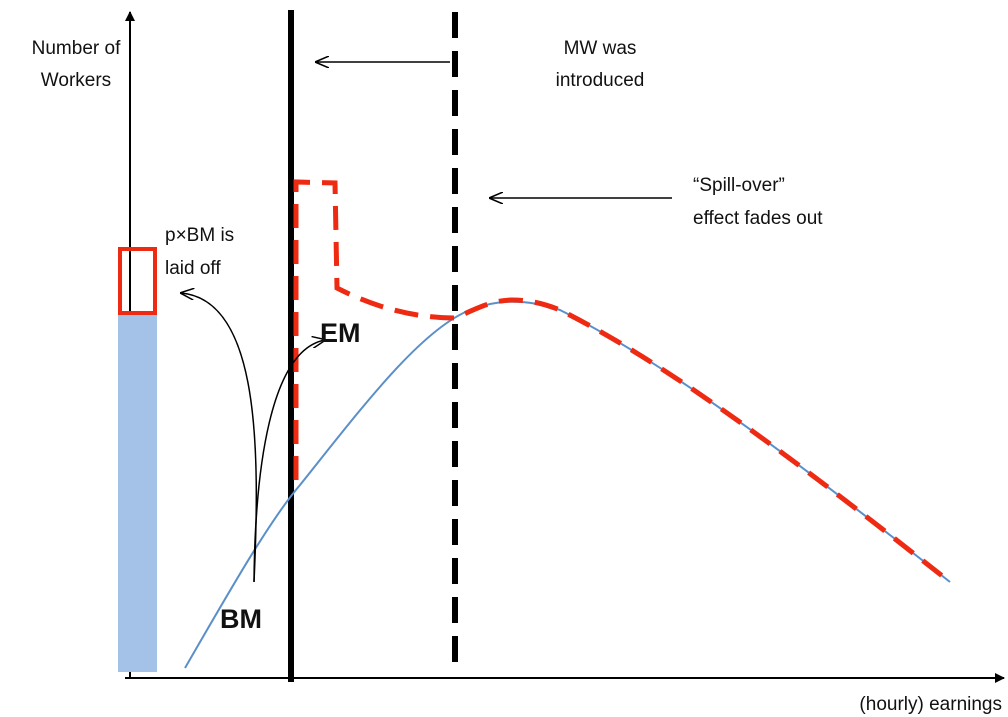  I want to click on y-axis-label: Workers, so click(76, 80).